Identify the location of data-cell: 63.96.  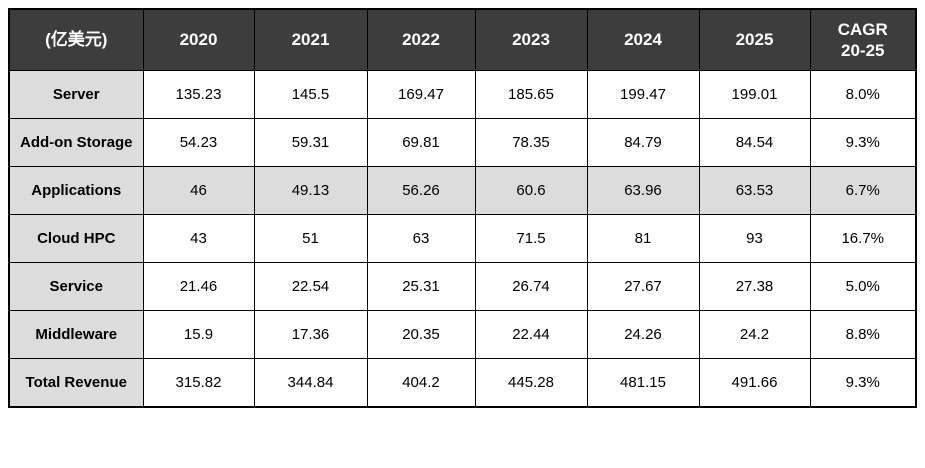
(643, 190).